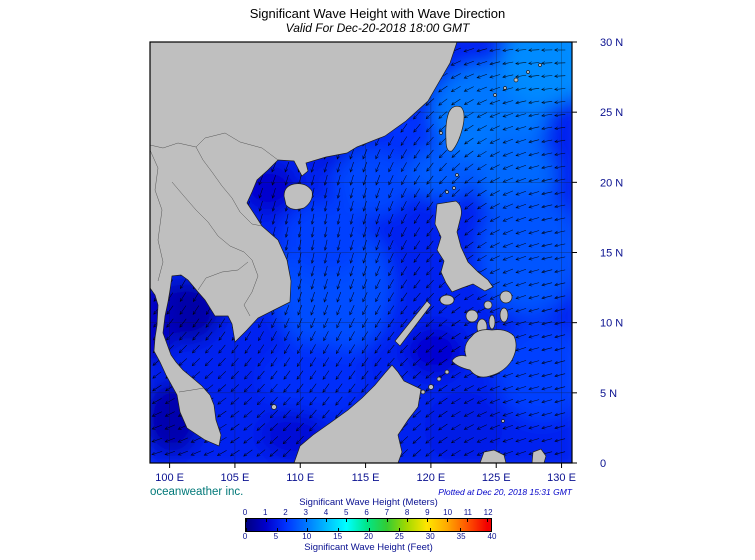 The width and height of the screenshot is (755, 560). Describe the element at coordinates (448, 512) in the screenshot. I see `colorbar-meters-tick: 10` at that location.